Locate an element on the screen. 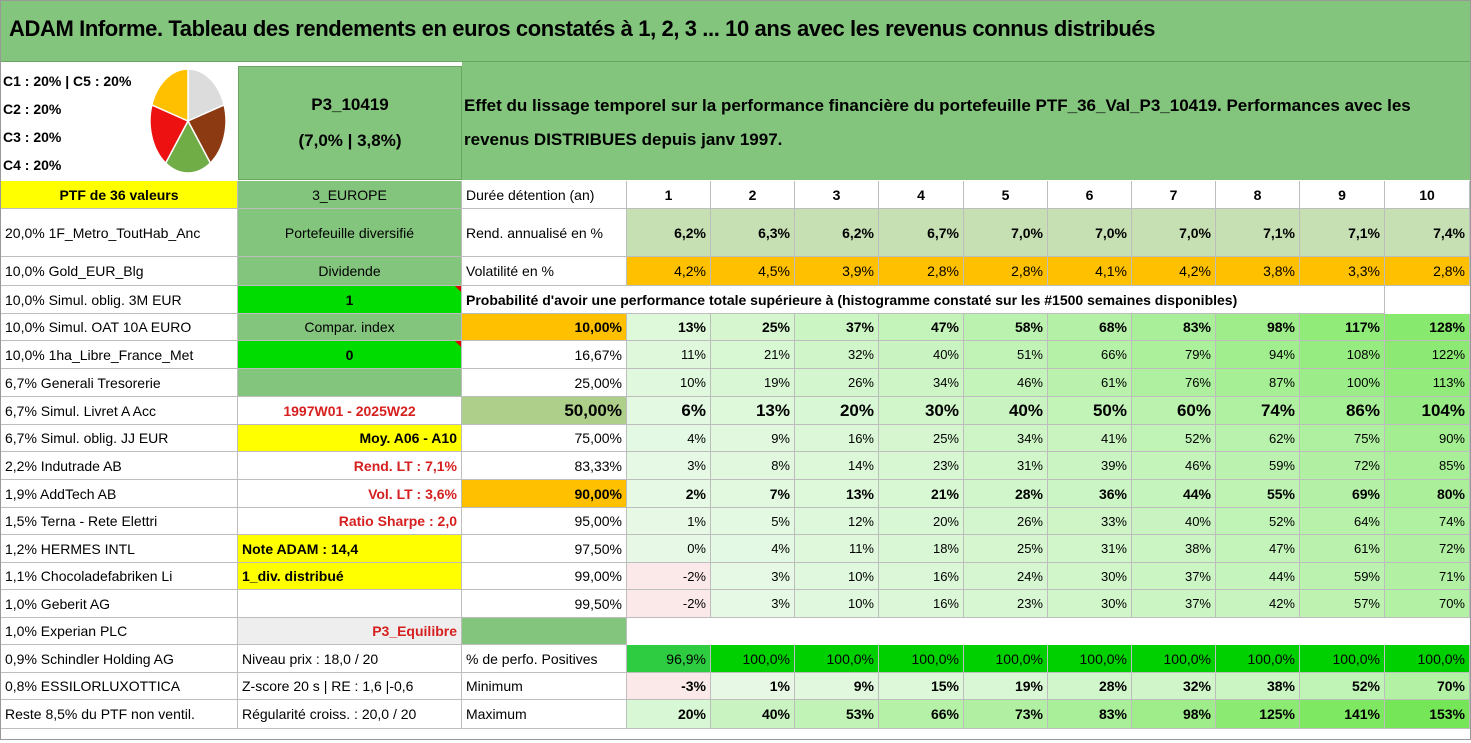  minimum-value: -3% is located at coordinates (669, 686).